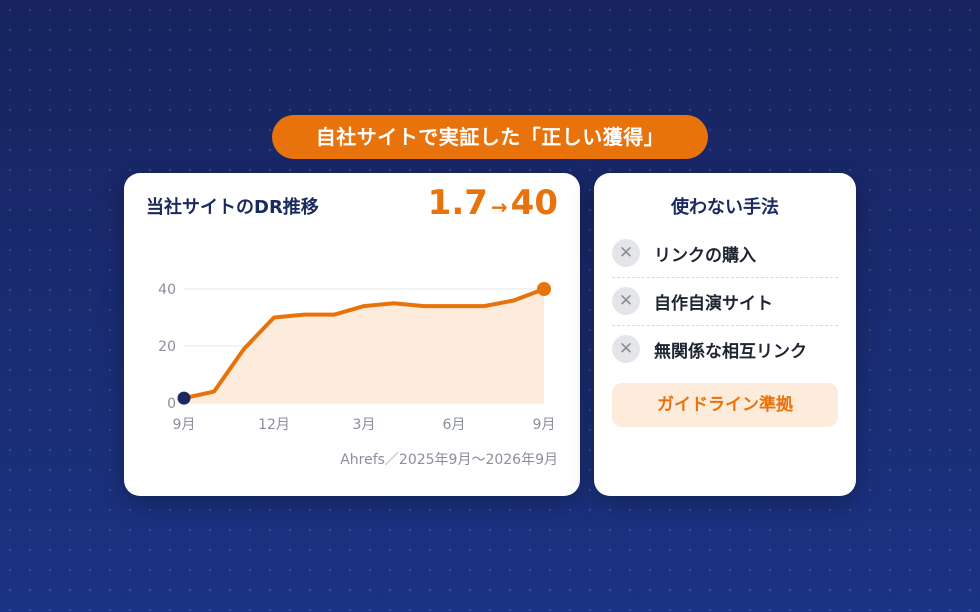  What do you see at coordinates (725, 207) in the screenshot?
I see `excluded-methods-title: 使わない手法` at bounding box center [725, 207].